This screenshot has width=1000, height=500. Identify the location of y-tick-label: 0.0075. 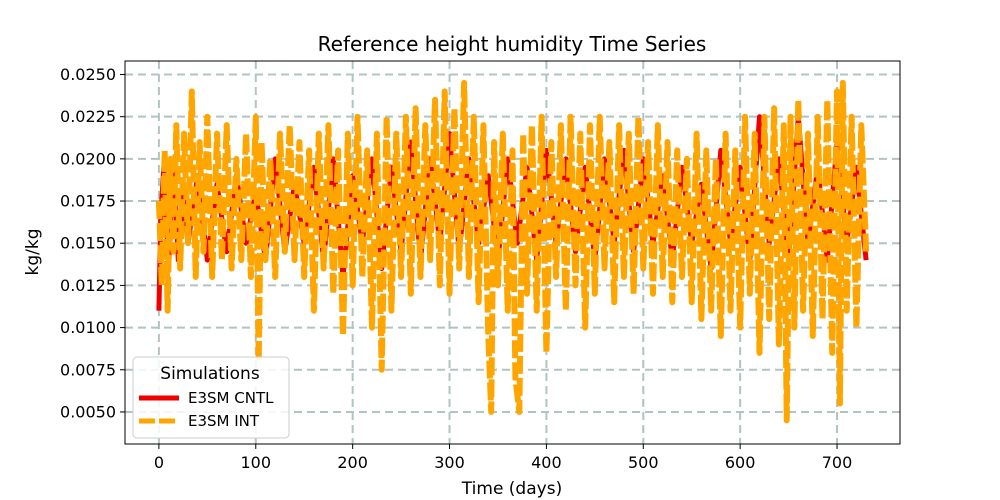
(88, 369).